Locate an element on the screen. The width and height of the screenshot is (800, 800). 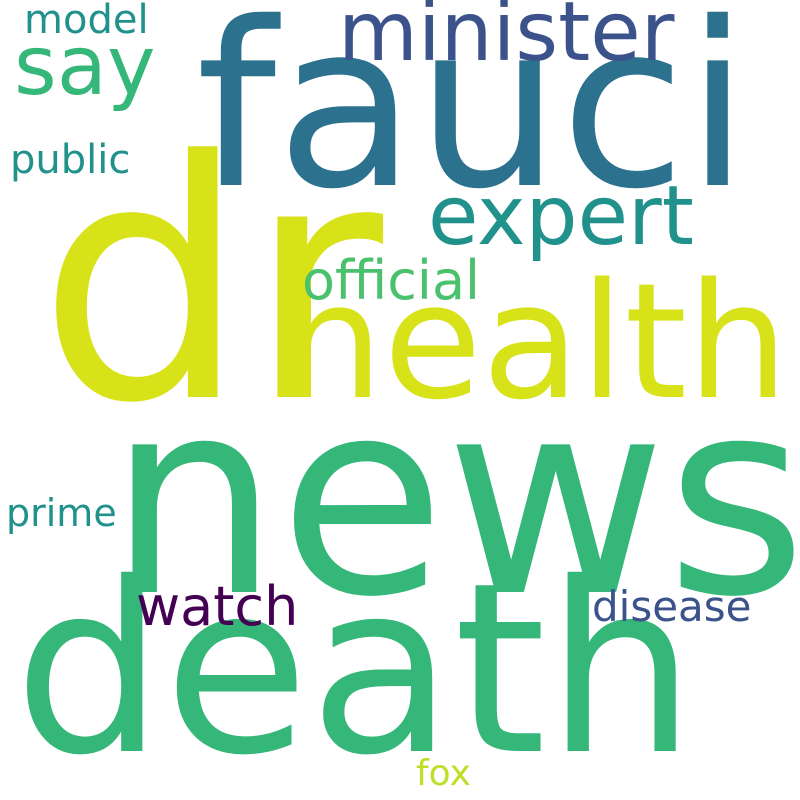
word-expert: expert is located at coordinates (561, 216).